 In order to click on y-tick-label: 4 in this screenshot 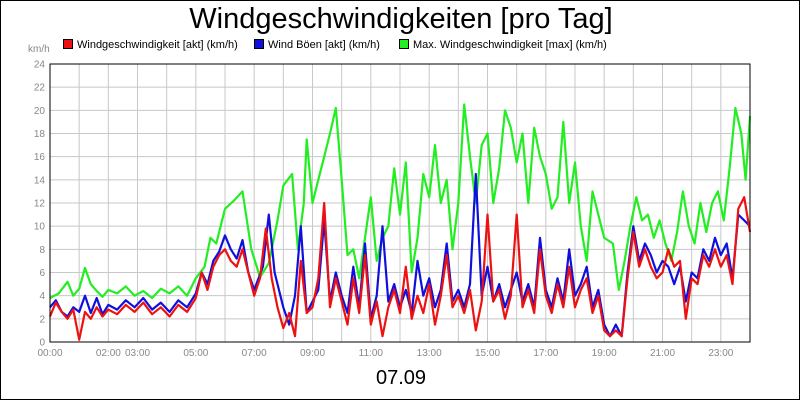, I will do `click(42, 296)`.